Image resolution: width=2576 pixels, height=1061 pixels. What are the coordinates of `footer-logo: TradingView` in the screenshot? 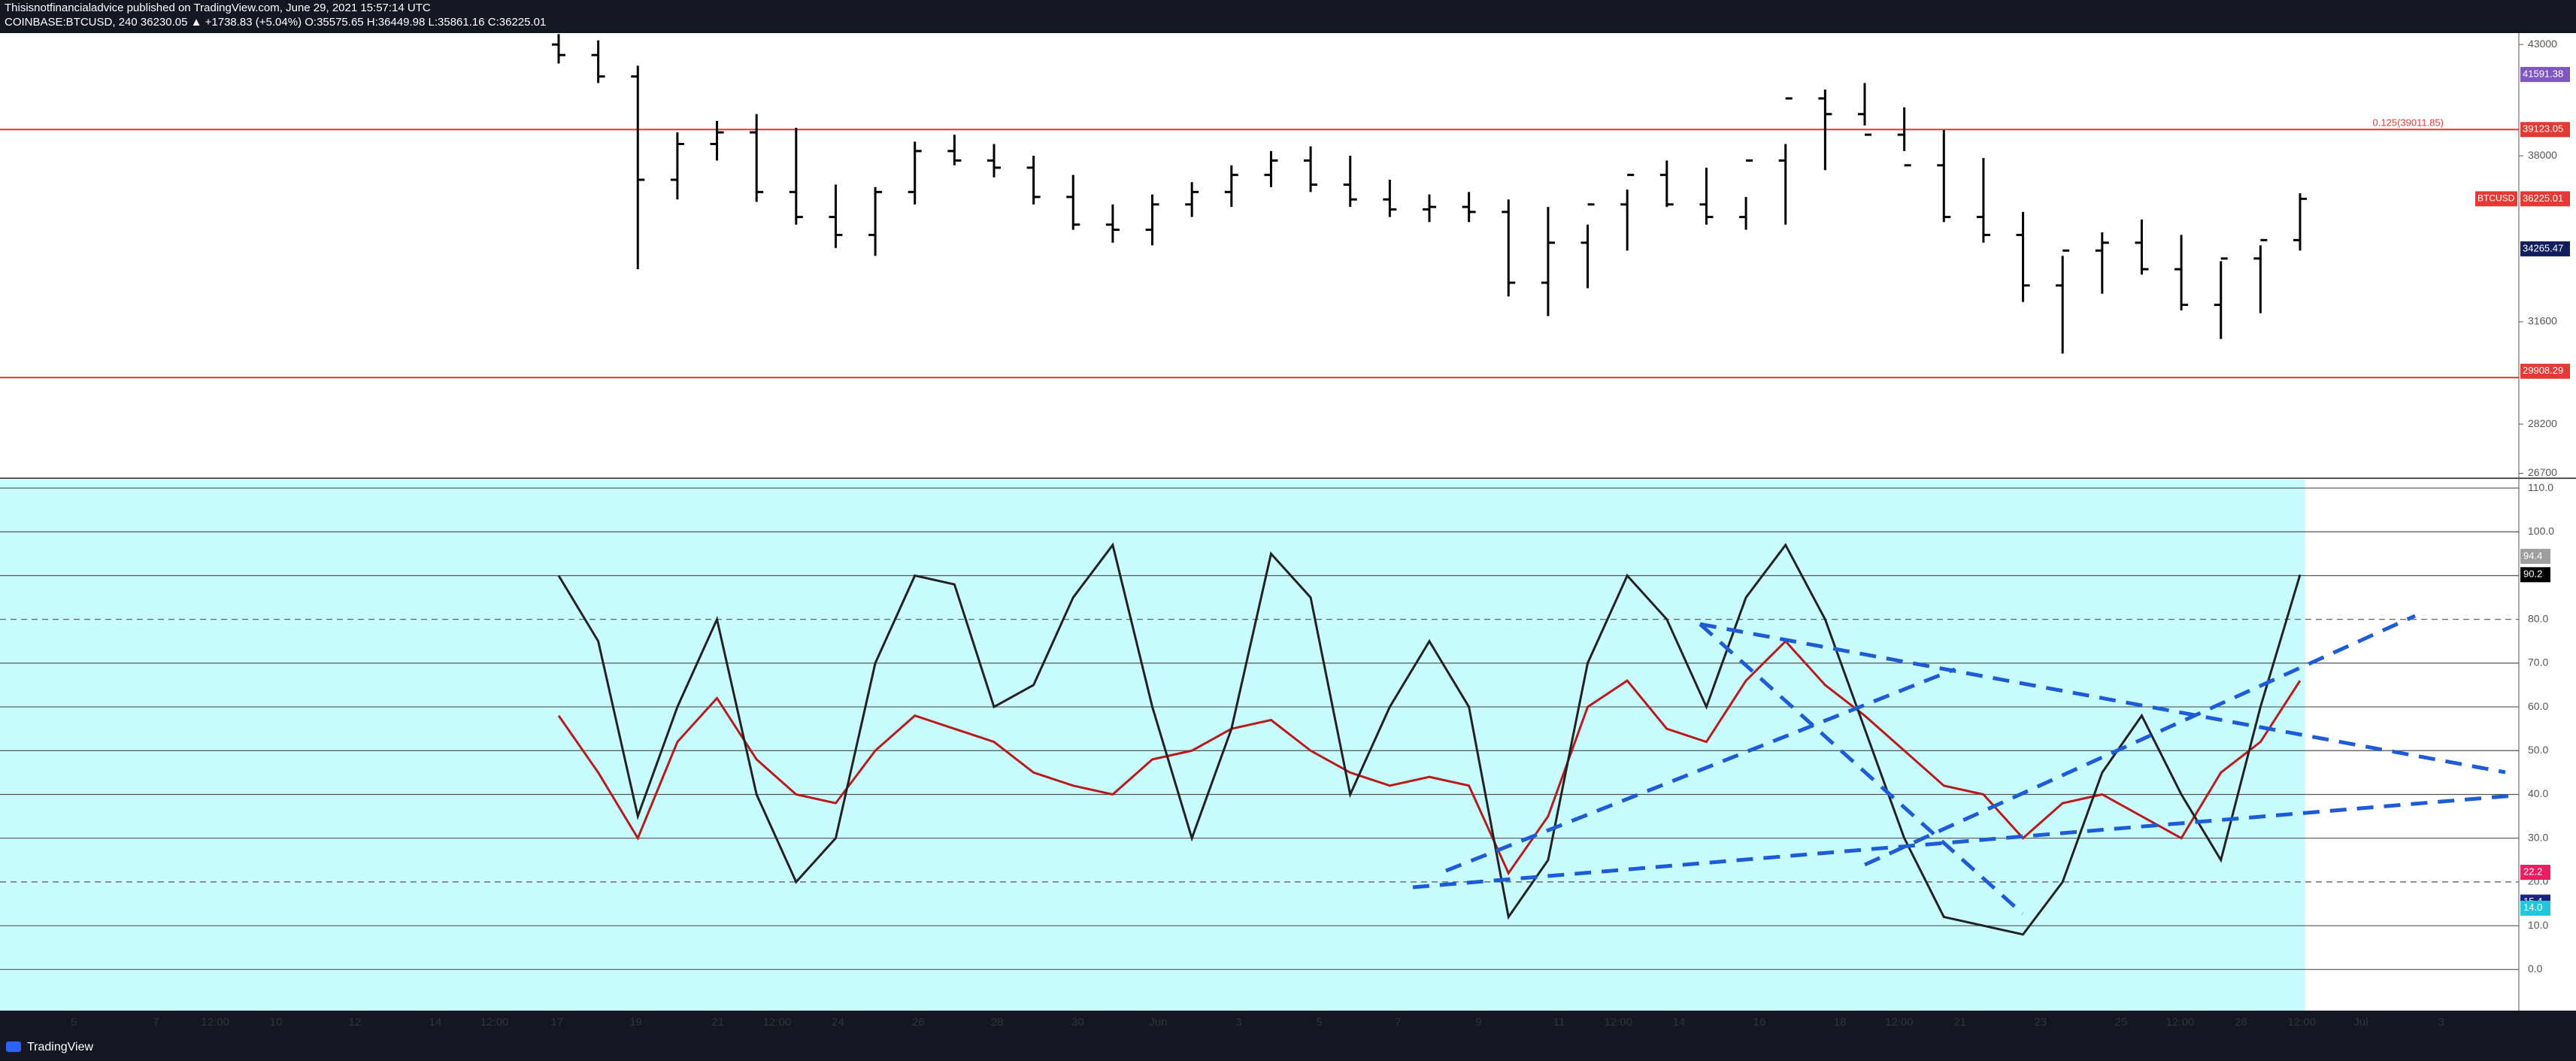 It's located at (60, 1047).